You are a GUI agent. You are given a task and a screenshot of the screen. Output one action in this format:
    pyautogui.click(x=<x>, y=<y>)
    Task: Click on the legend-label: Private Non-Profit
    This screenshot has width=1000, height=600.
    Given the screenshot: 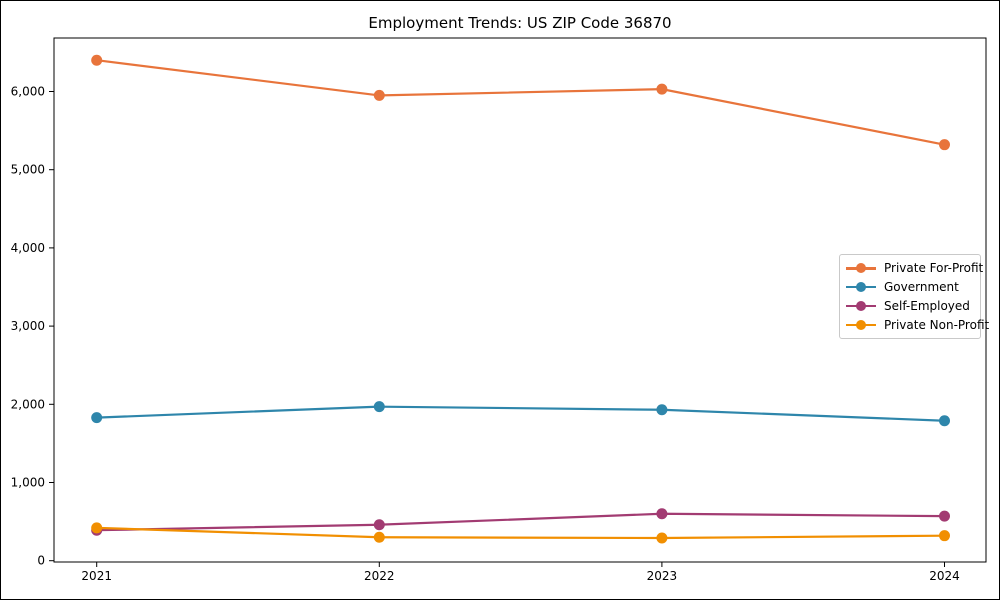 What is the action you would take?
    pyautogui.click(x=937, y=324)
    